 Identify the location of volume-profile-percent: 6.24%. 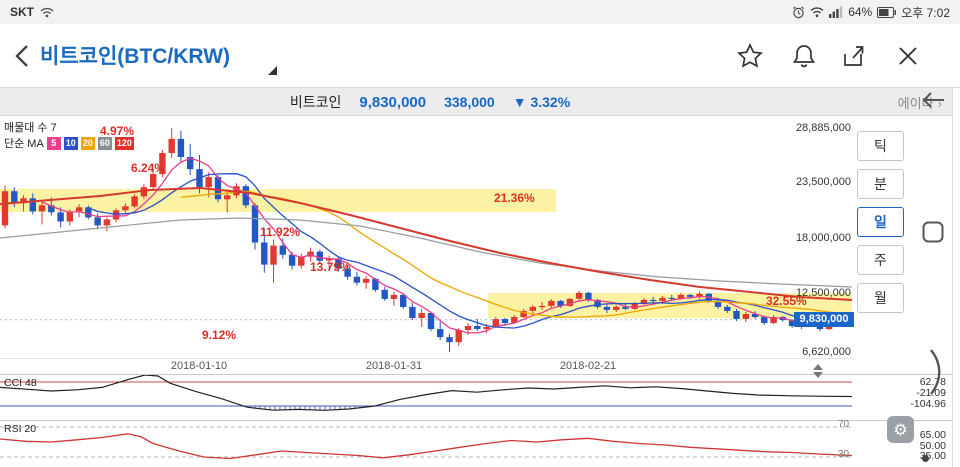
(148, 168).